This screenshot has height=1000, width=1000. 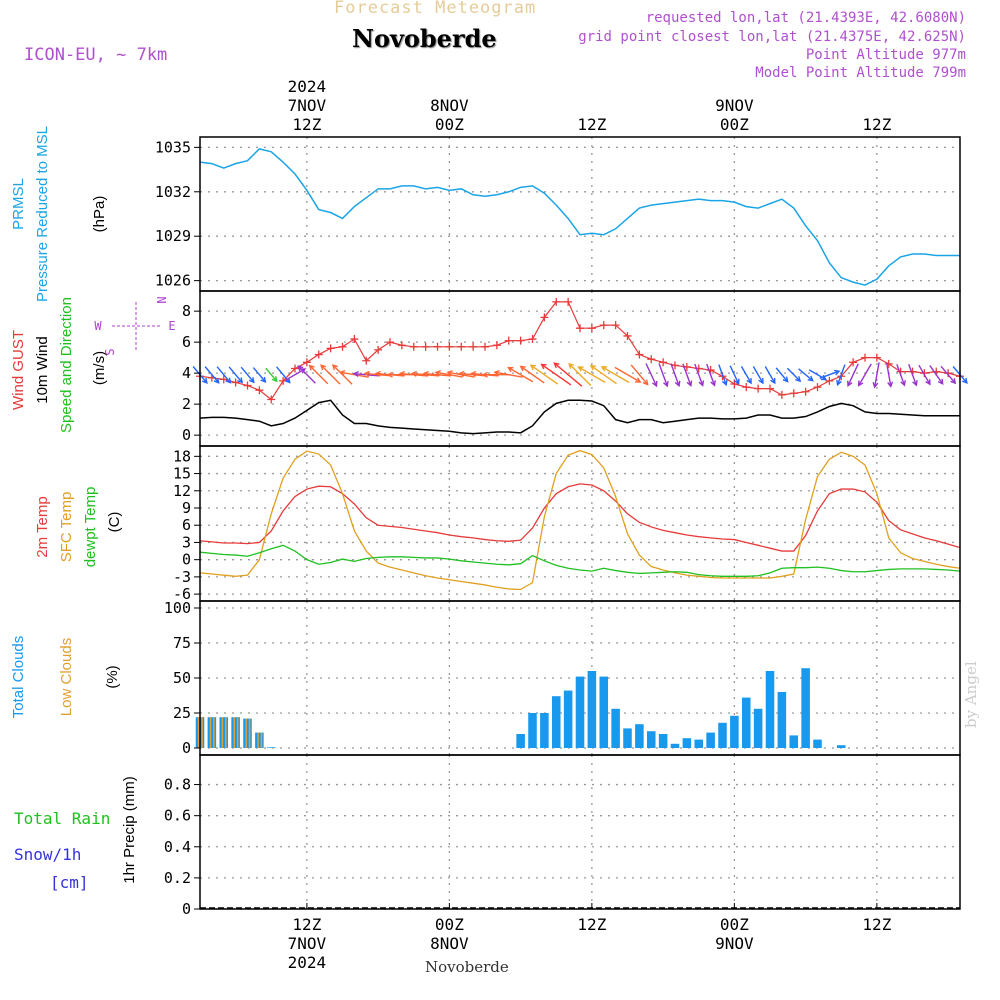 What do you see at coordinates (99, 368) in the screenshot?
I see `wind-unit-label: (m/s)` at bounding box center [99, 368].